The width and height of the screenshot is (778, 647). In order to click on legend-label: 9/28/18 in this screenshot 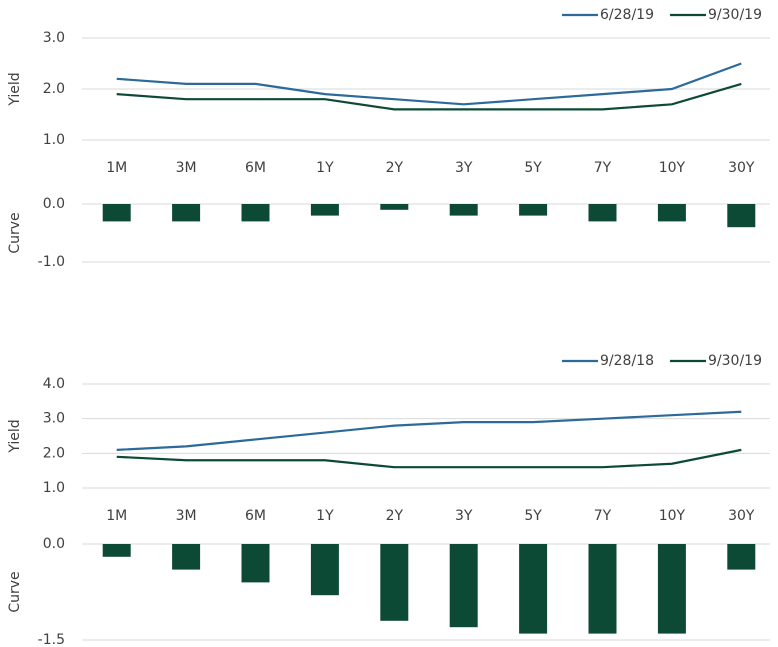, I will do `click(627, 361)`.